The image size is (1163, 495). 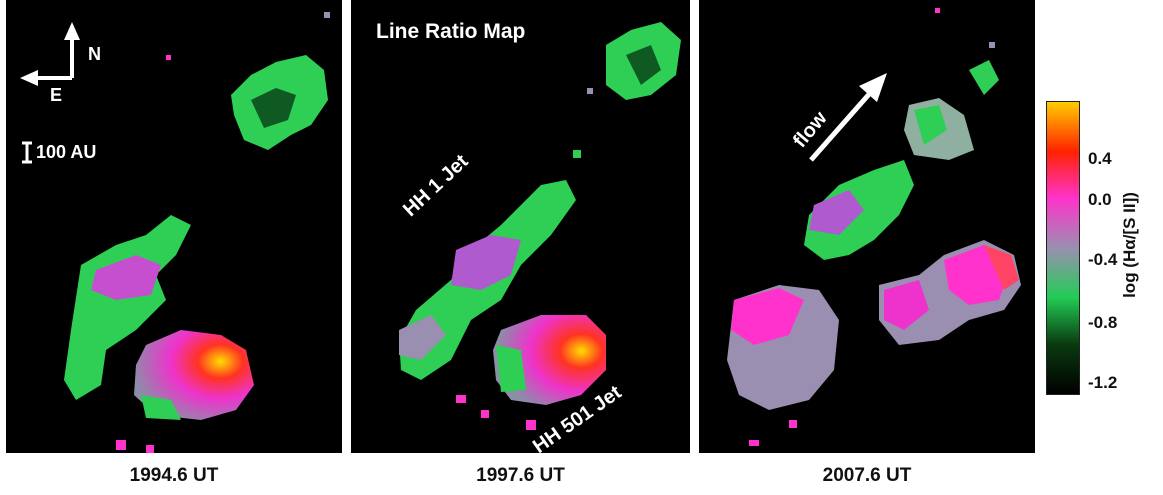 What do you see at coordinates (1103, 259) in the screenshot?
I see `colorbar-tick-2: -0.4` at bounding box center [1103, 259].